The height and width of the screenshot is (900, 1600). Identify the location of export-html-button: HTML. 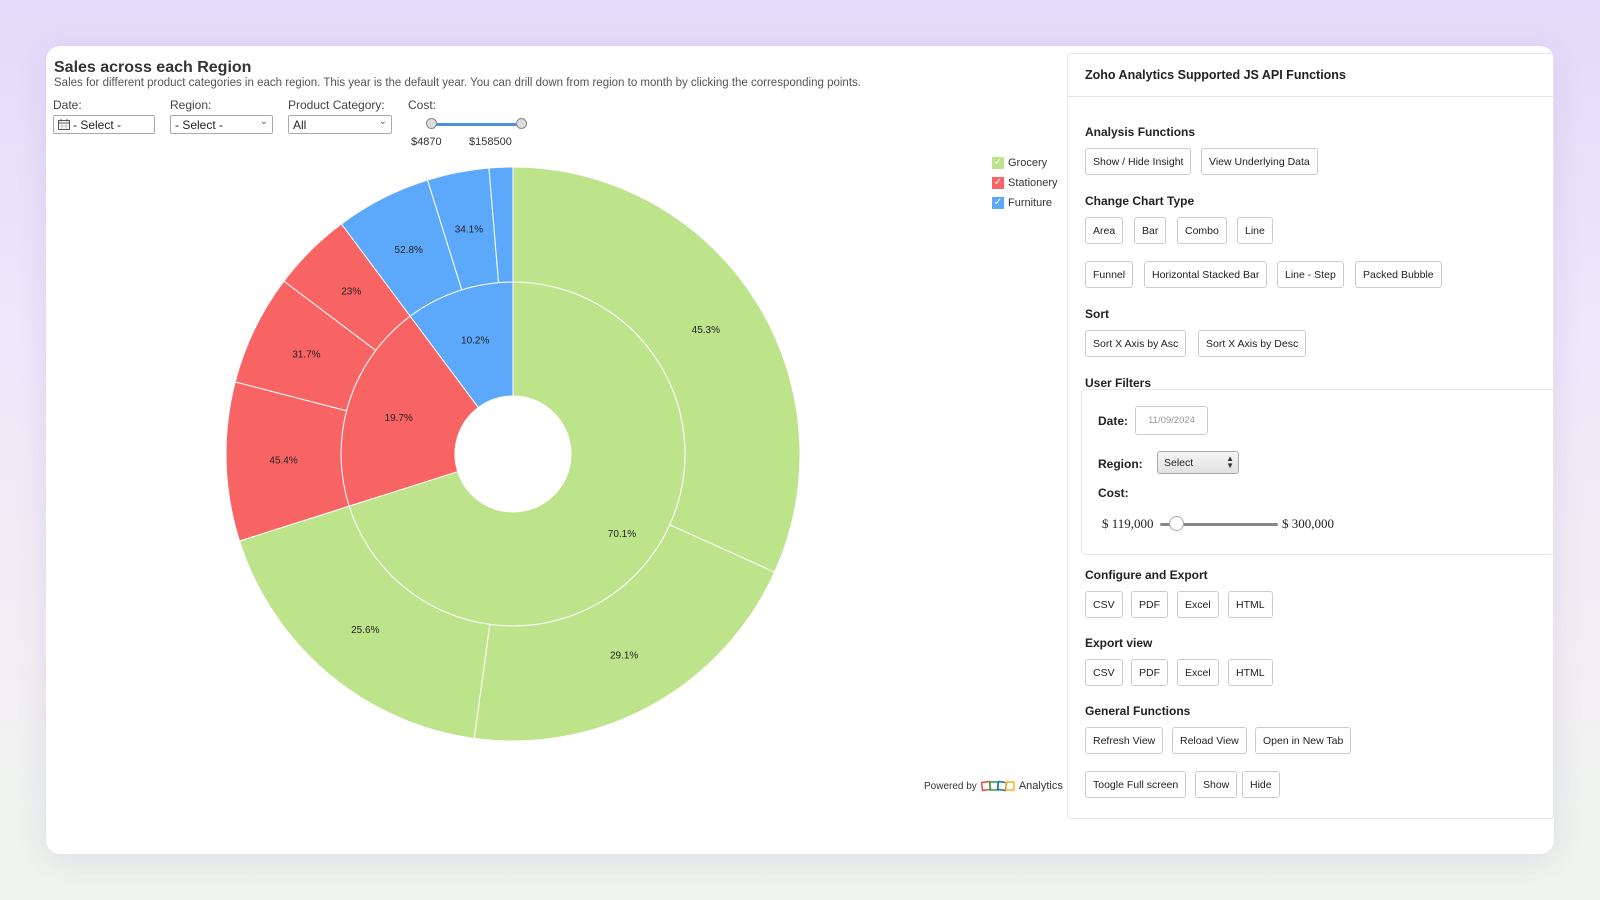
(1250, 672).